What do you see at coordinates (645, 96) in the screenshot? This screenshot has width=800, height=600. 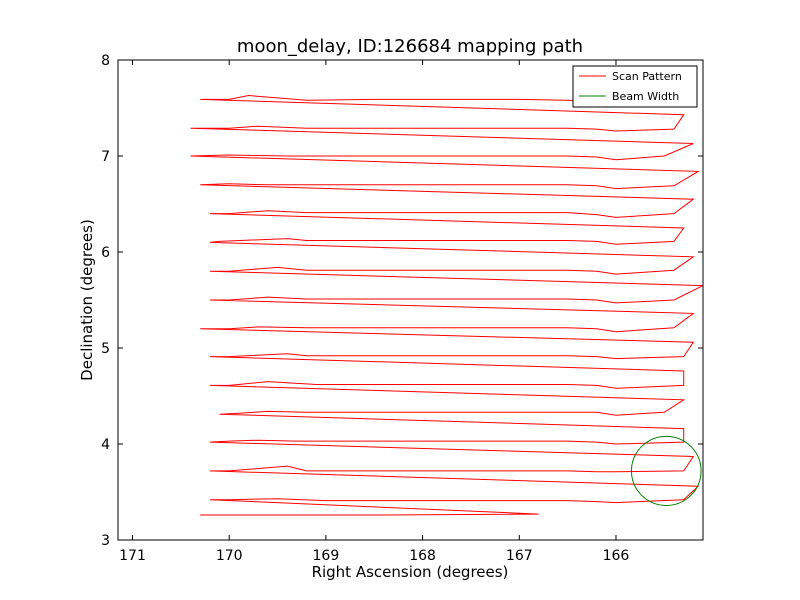 I see `legend-label-beam-width: Beam Width` at bounding box center [645, 96].